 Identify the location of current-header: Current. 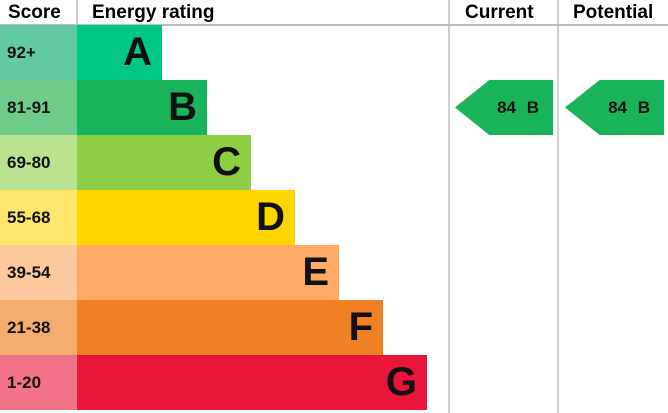
(499, 12).